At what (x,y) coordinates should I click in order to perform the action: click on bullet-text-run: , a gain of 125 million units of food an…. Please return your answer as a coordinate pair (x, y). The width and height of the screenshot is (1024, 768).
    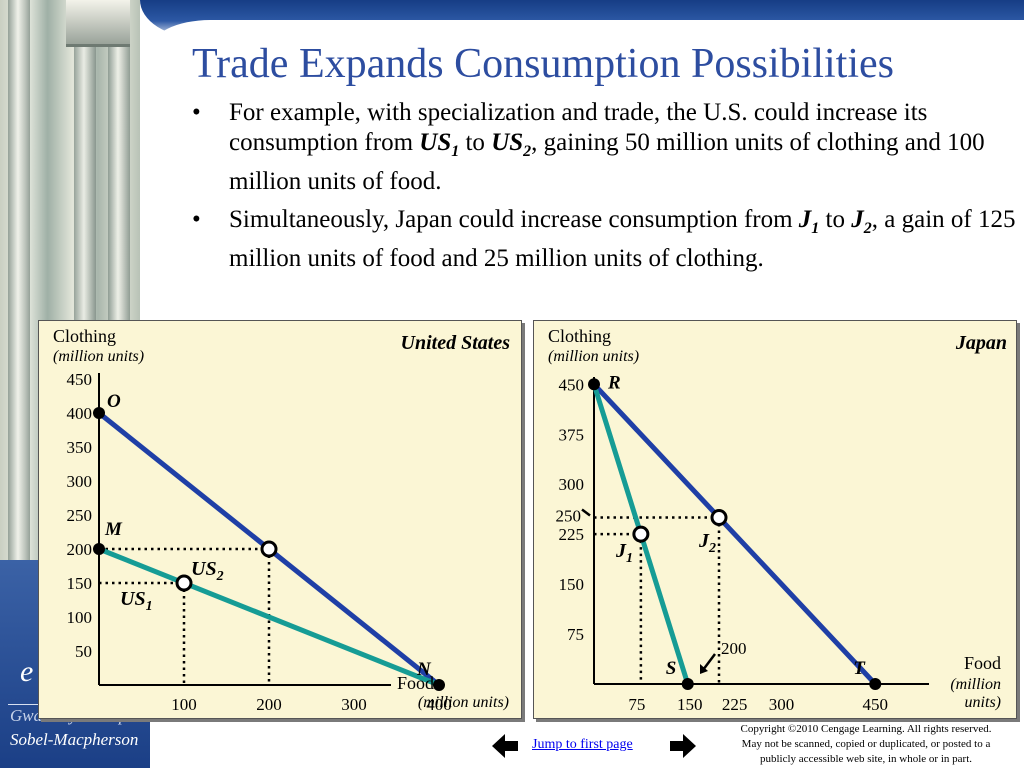
    Looking at the image, I should click on (622, 239).